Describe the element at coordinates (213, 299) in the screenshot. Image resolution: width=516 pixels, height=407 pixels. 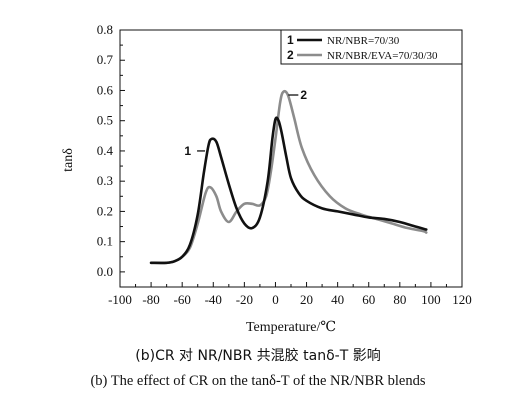
I see `x-tick-label: -40` at that location.